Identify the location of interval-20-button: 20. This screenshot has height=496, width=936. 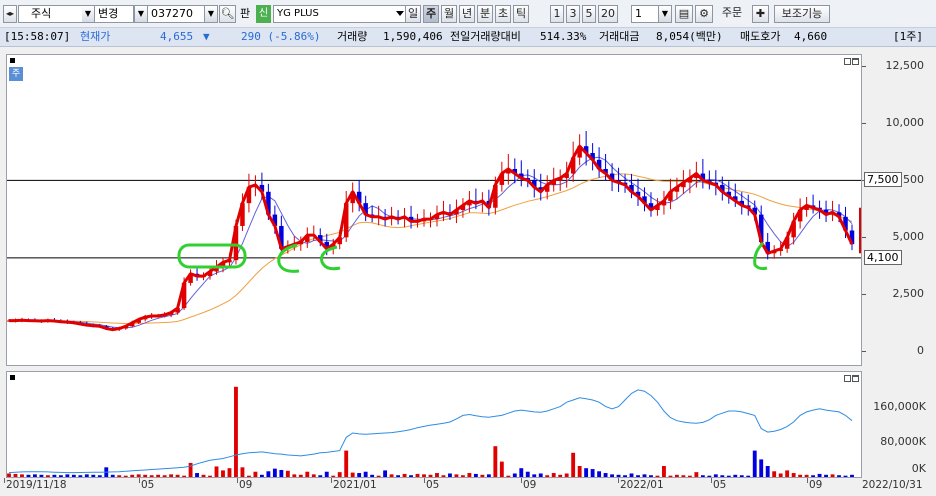
(608, 14).